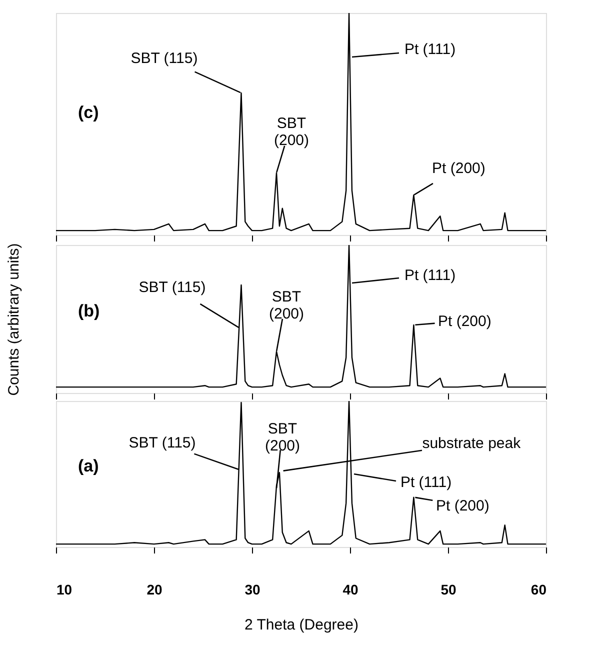  What do you see at coordinates (538, 590) in the screenshot?
I see `x-tick-label: 60` at bounding box center [538, 590].